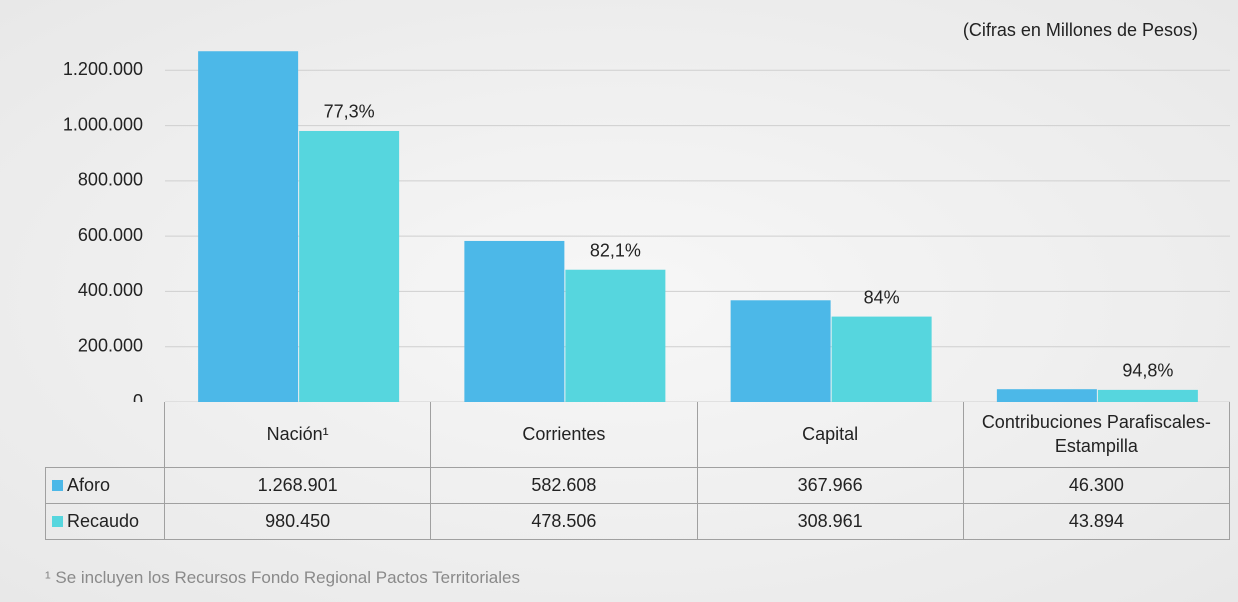 This screenshot has width=1238, height=602. Describe the element at coordinates (1096, 486) in the screenshot. I see `table-value: 46.300` at that location.